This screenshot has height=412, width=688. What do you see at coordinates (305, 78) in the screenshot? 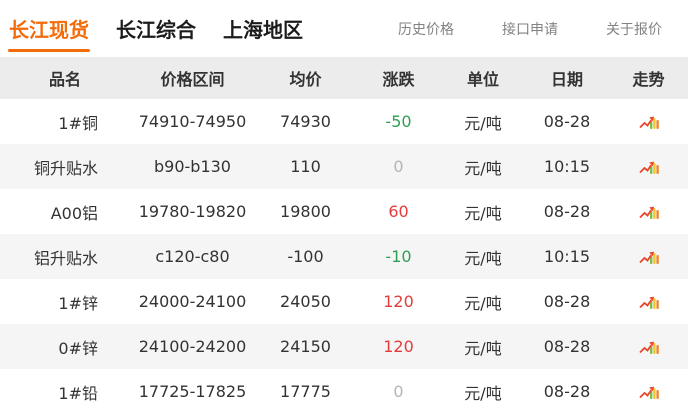
I see `col-header-avg: 均价` at bounding box center [305, 78].